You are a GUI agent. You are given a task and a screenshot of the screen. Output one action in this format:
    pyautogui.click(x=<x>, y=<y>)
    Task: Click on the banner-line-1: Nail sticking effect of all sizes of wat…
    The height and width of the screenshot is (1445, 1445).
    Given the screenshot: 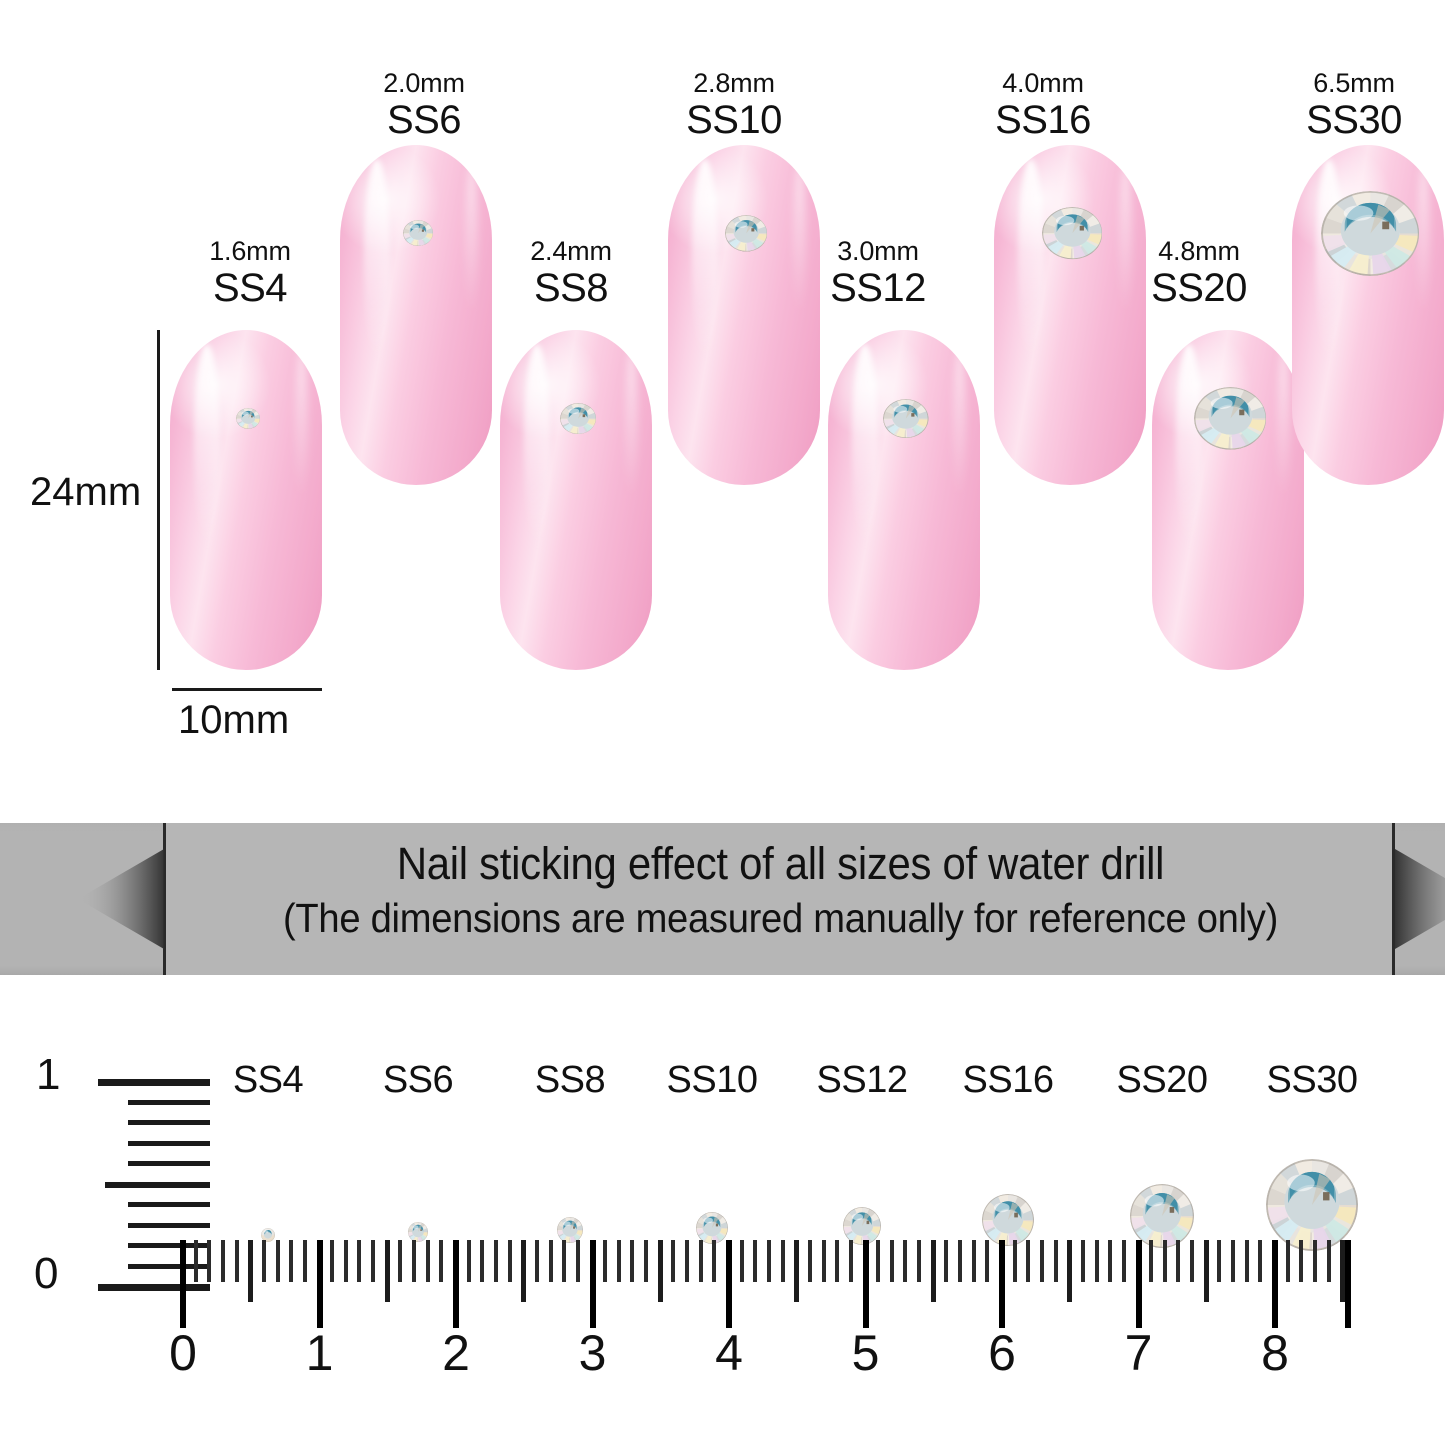 What is the action you would take?
    pyautogui.click(x=780, y=863)
    